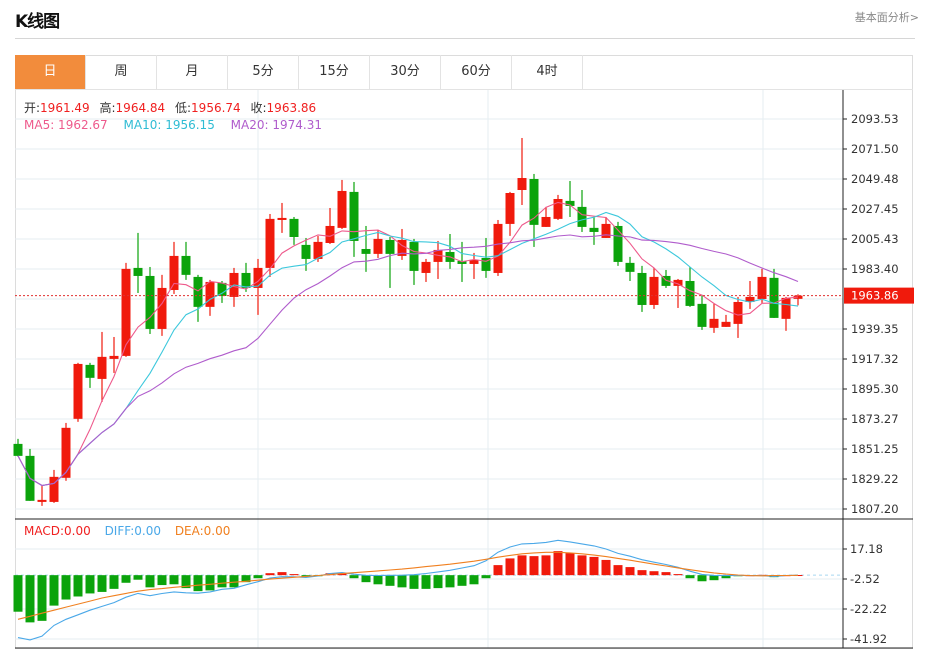 Image resolution: width=925 pixels, height=650 pixels. Describe the element at coordinates (192, 72) in the screenshot. I see `tab-month: 月` at that location.